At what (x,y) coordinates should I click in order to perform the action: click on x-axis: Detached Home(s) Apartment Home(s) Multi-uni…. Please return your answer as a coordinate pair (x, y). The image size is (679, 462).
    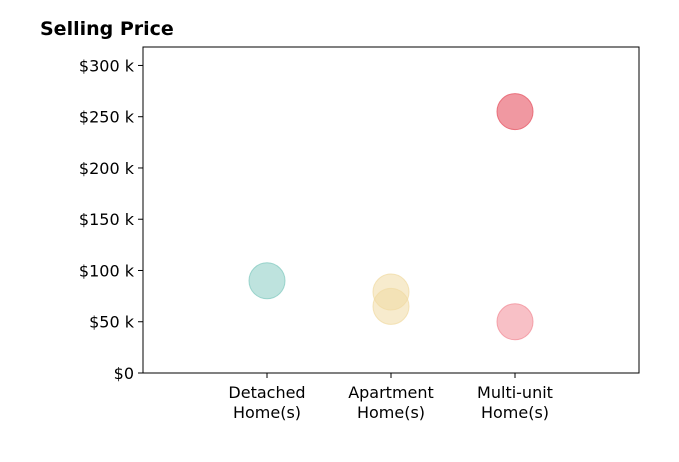
    Looking at the image, I should click on (390, 397).